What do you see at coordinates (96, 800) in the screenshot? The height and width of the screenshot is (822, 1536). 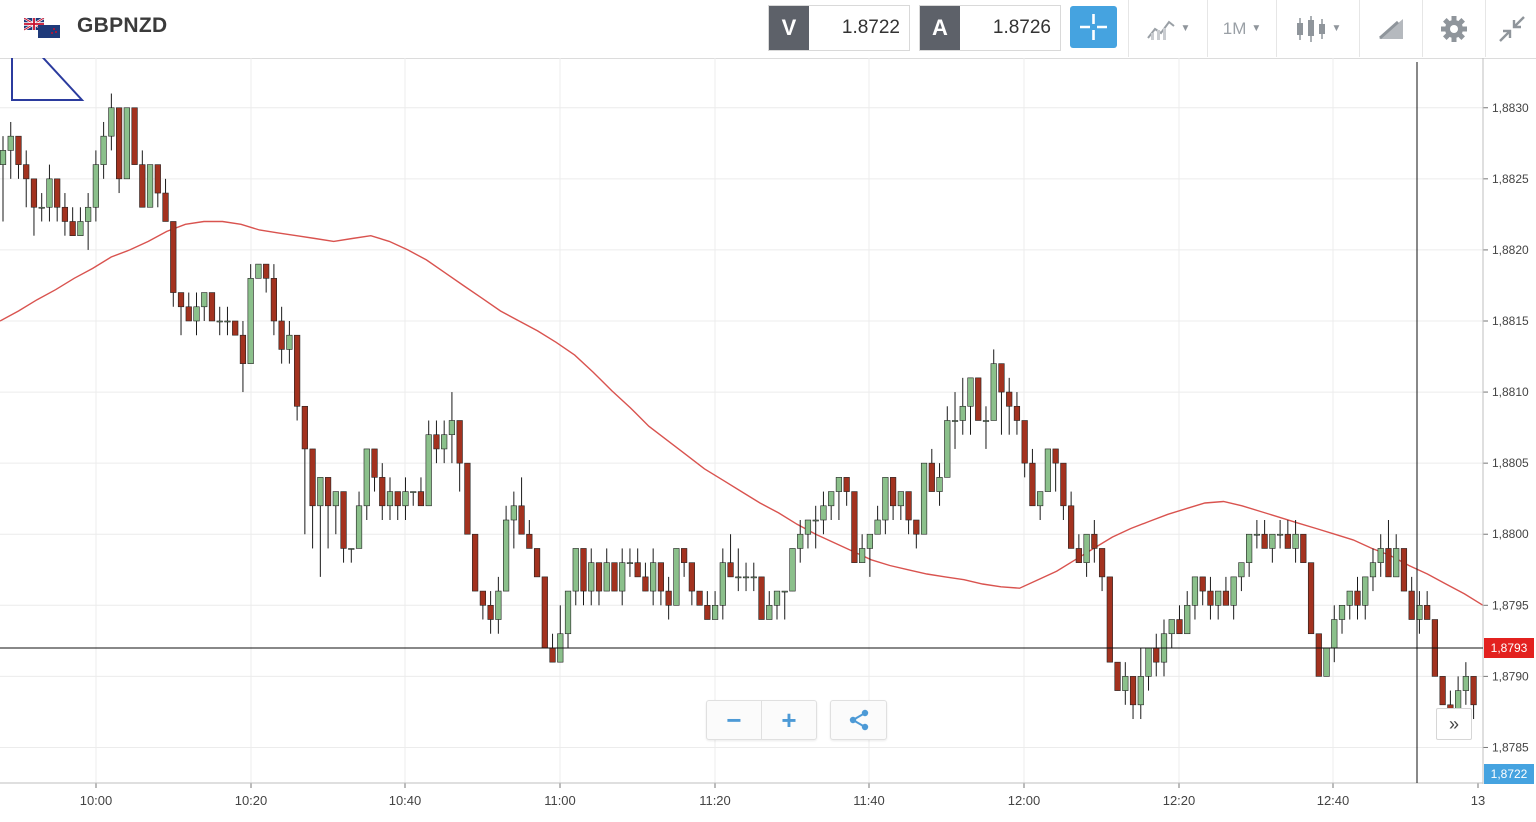 I see `time-axis-label: 10:00` at bounding box center [96, 800].